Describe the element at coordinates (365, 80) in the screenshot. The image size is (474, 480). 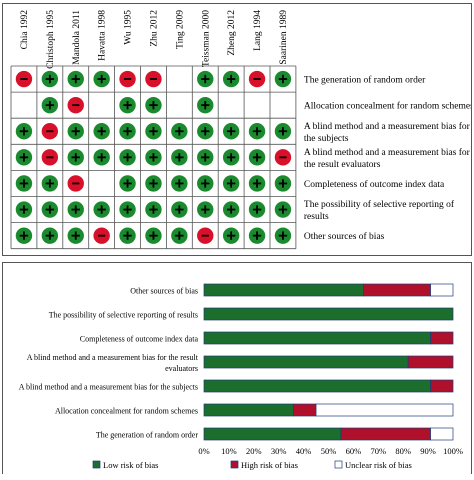
I see `domain-label: The generation of random order` at that location.